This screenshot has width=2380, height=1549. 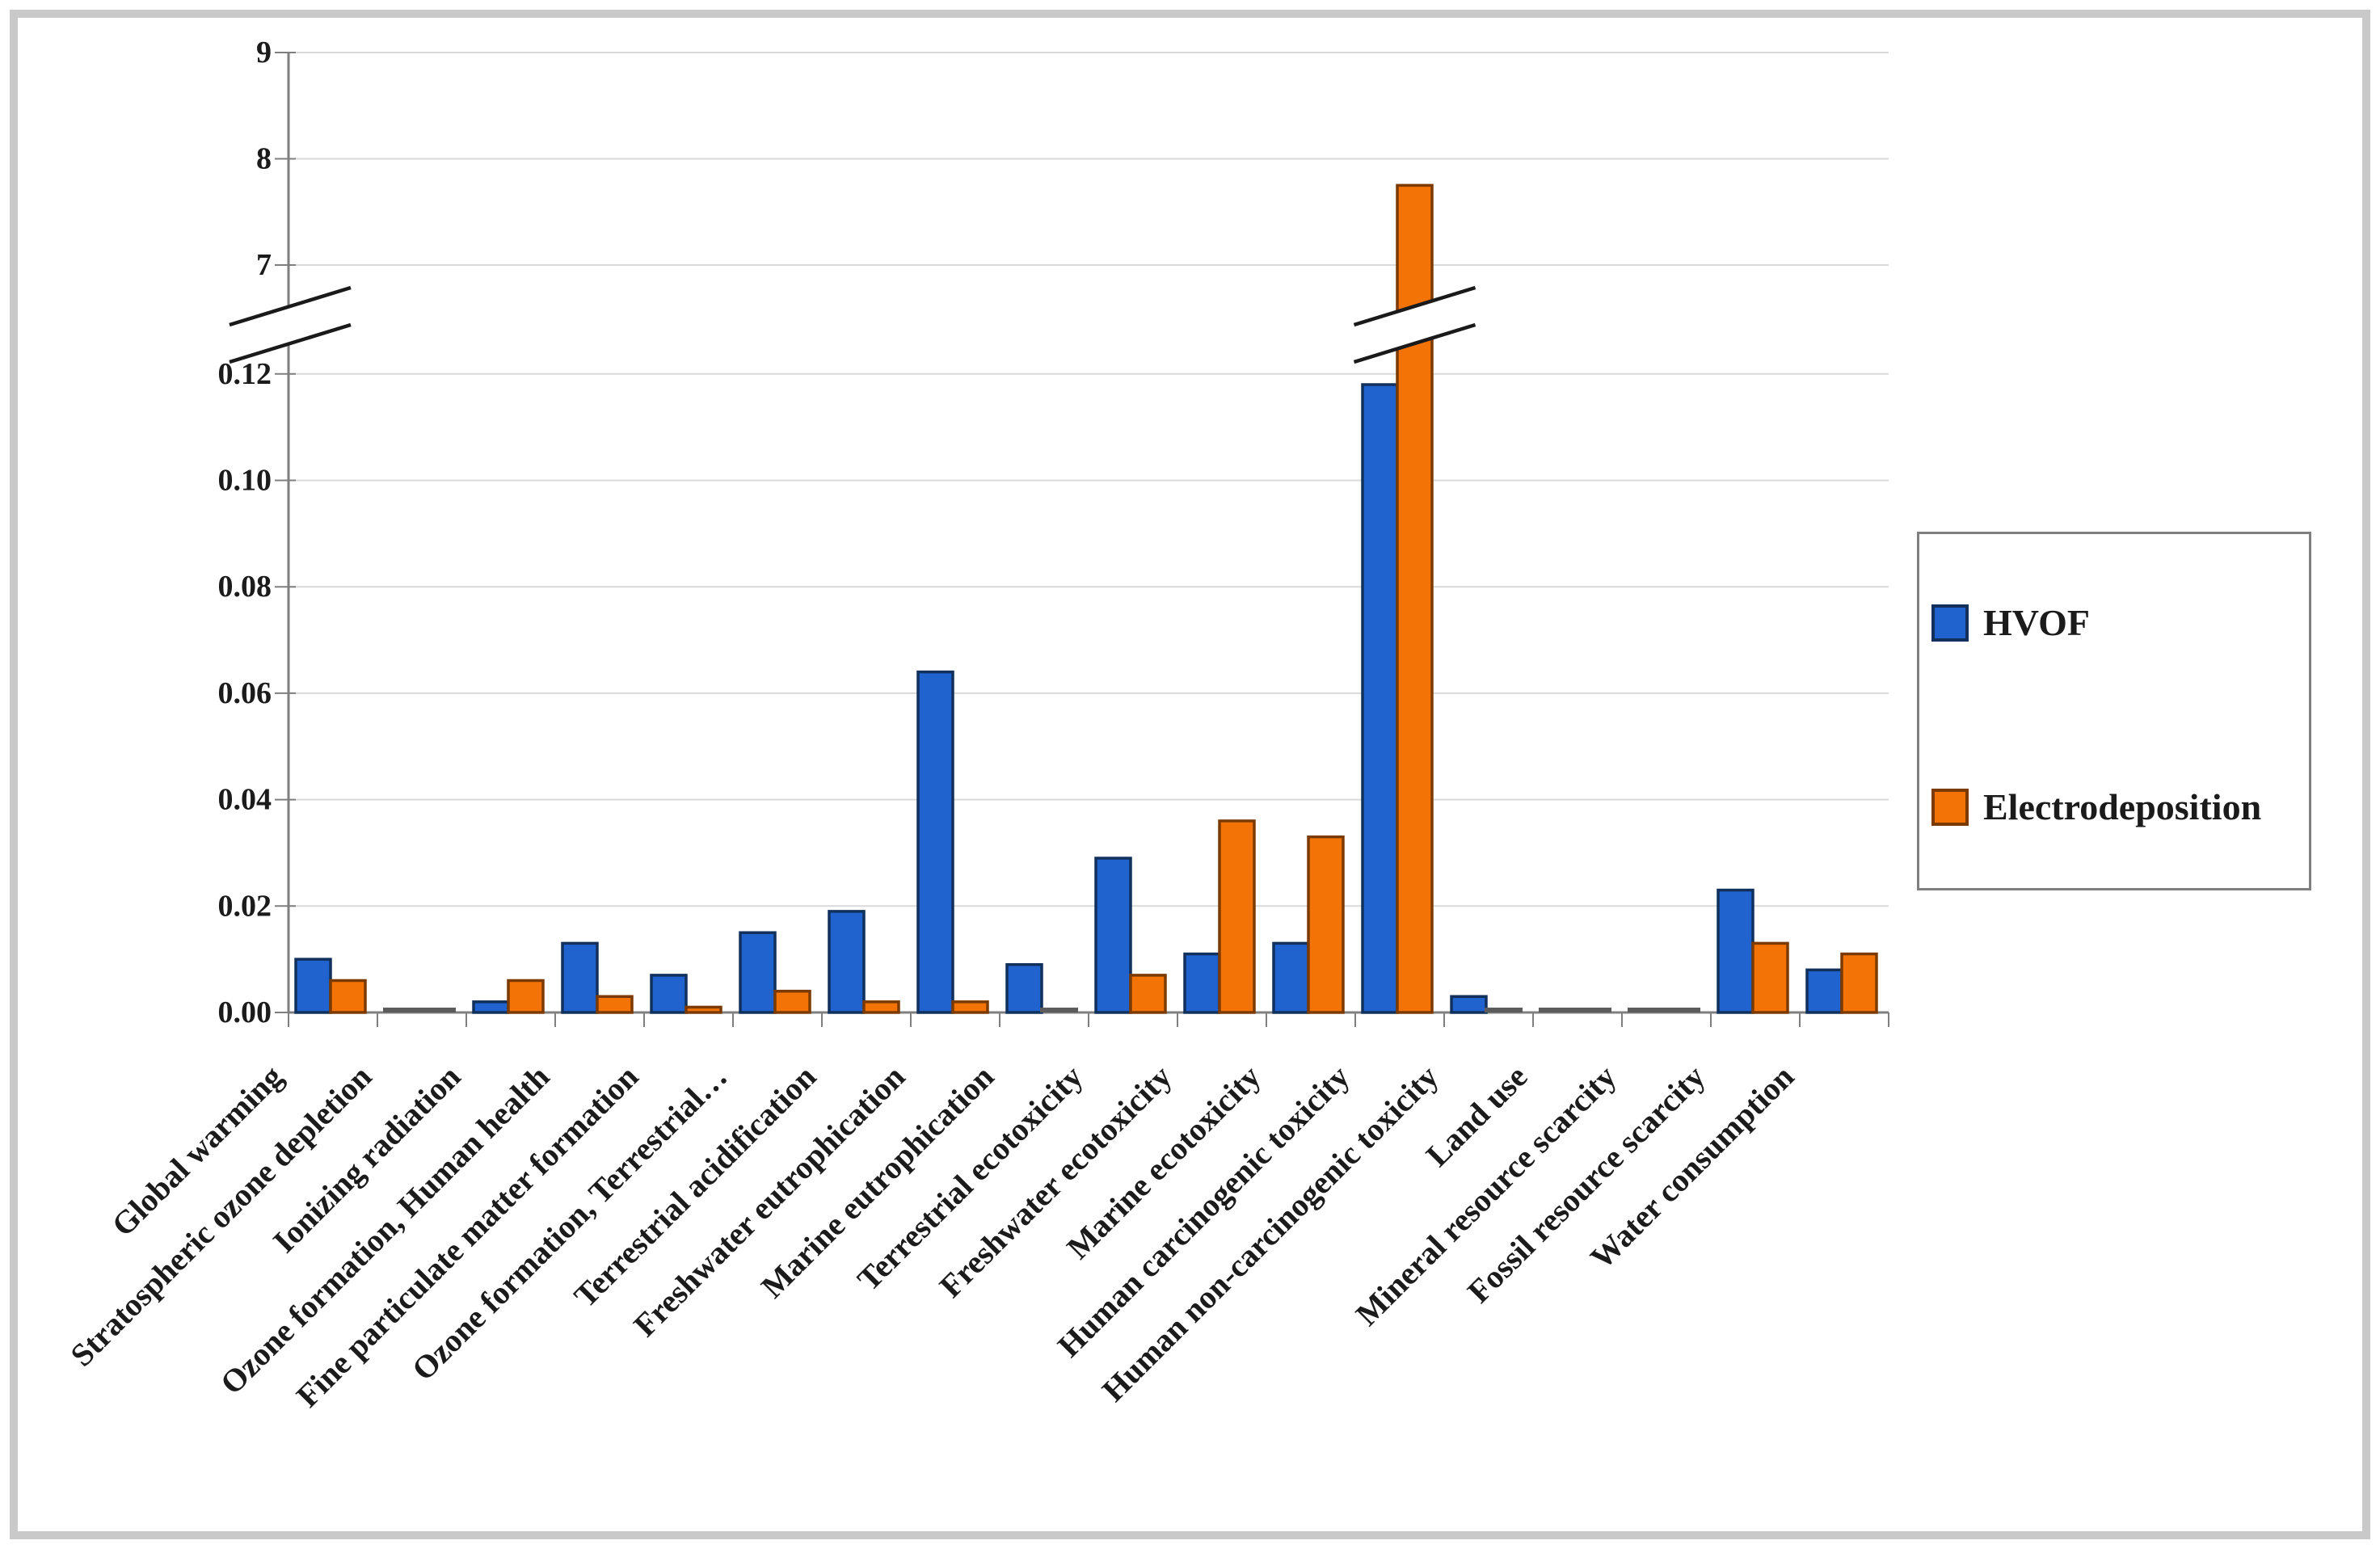 What do you see at coordinates (245, 693) in the screenshot?
I see `y-tick-label-lower: 0.06` at bounding box center [245, 693].